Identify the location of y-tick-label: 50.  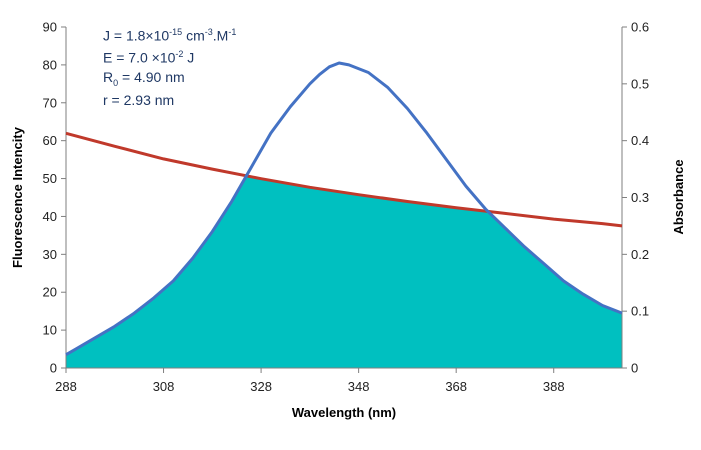
(50, 178).